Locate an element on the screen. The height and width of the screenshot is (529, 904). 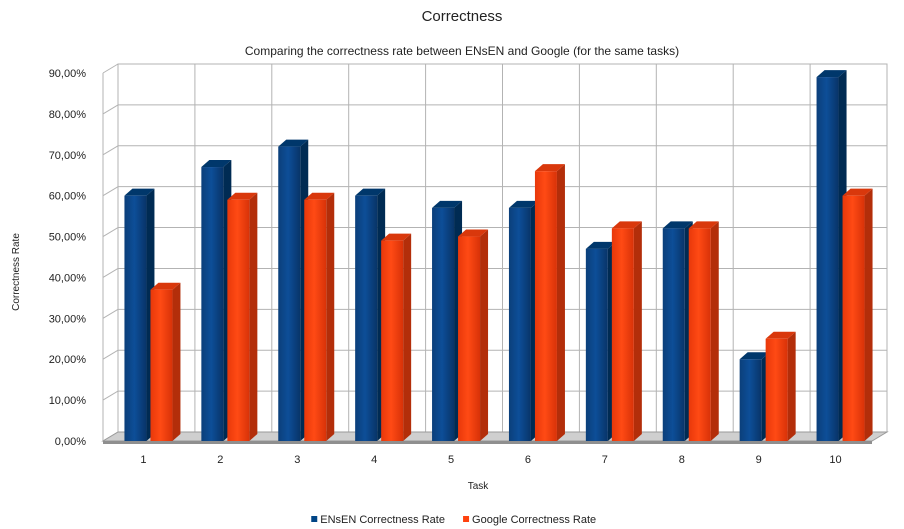
y-axis-label: Correctness Rate is located at coordinates (16, 272).